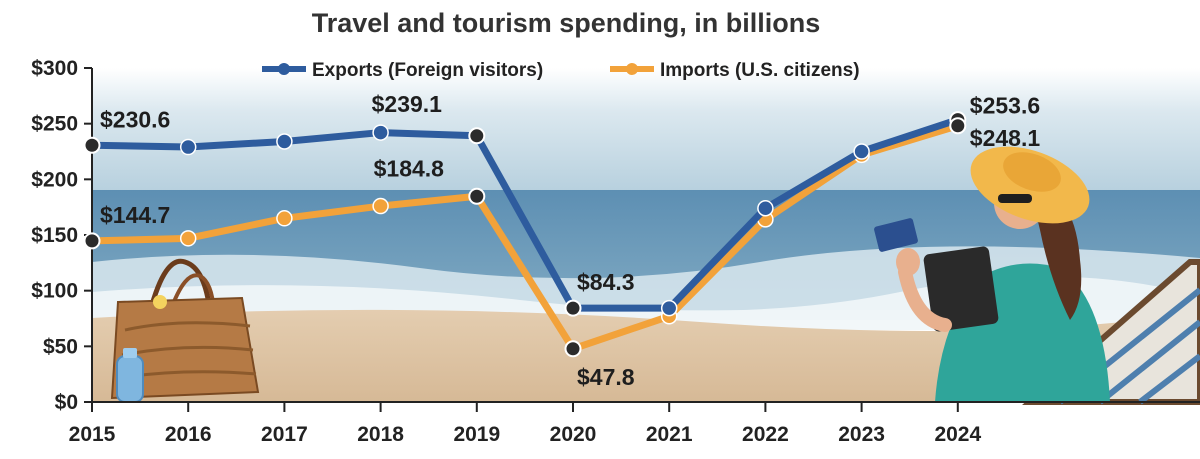 This screenshot has height=459, width=1200. What do you see at coordinates (957, 434) in the screenshot?
I see `x-tick-label: 2024` at bounding box center [957, 434].